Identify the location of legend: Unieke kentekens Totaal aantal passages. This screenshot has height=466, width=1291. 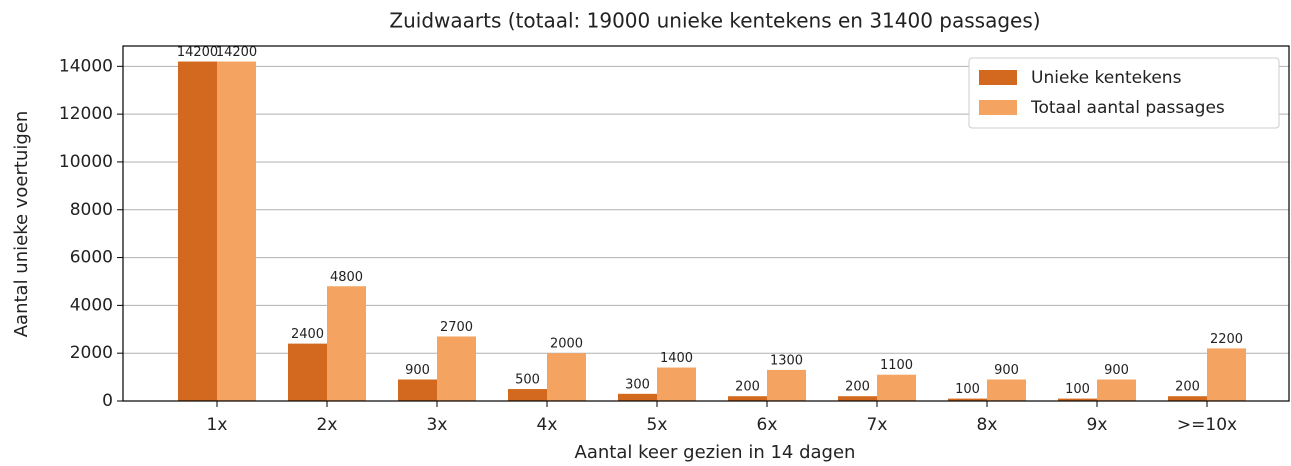
(1124, 93).